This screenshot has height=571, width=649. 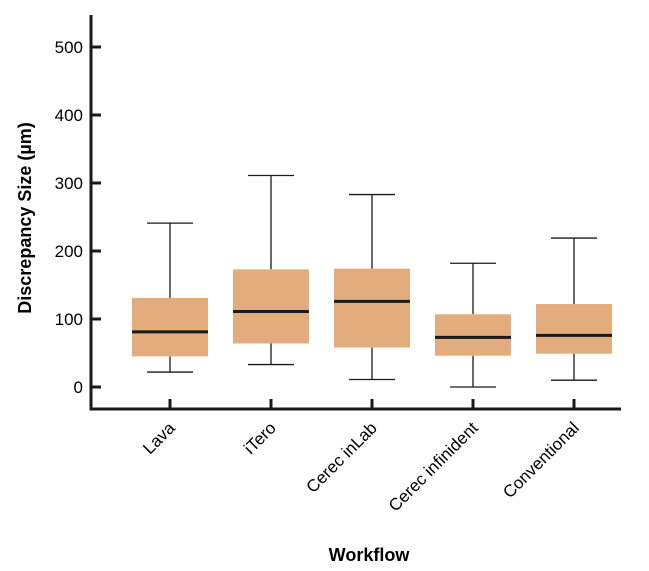 What do you see at coordinates (69, 115) in the screenshot?
I see `y-tick-label: 400` at bounding box center [69, 115].